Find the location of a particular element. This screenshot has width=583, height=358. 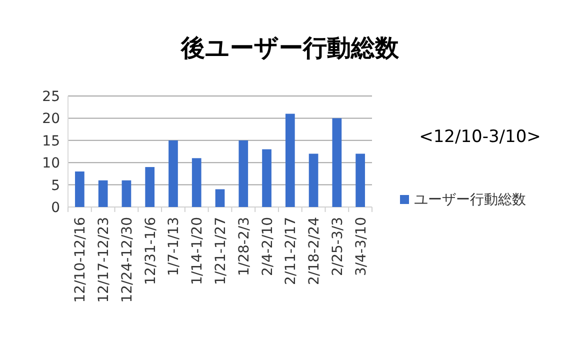

y-tick-label: 15 is located at coordinates (51, 141).